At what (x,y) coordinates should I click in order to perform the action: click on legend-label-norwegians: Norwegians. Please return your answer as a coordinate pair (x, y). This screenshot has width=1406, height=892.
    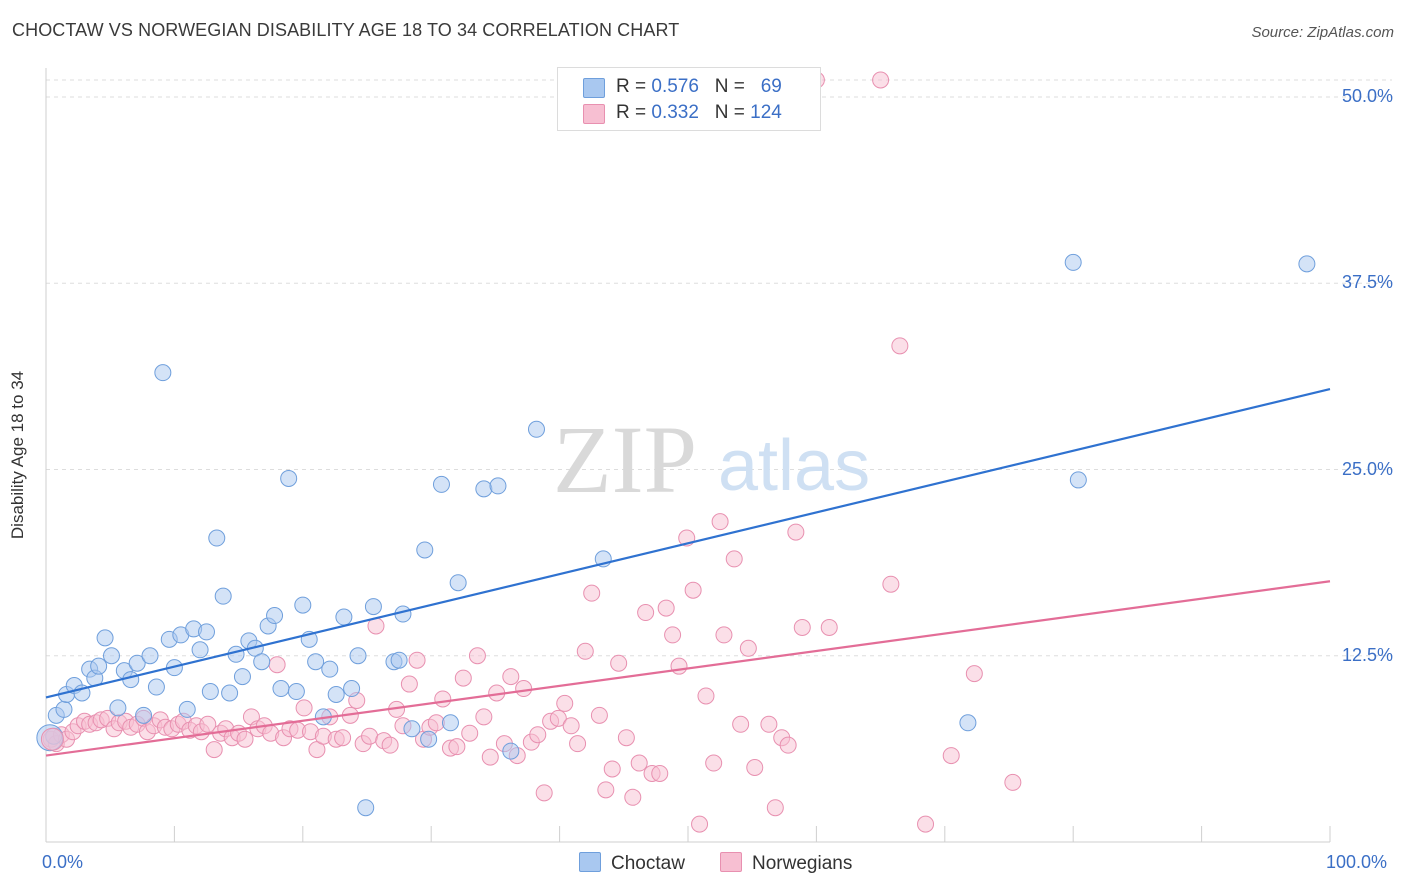
    Looking at the image, I should click on (802, 863).